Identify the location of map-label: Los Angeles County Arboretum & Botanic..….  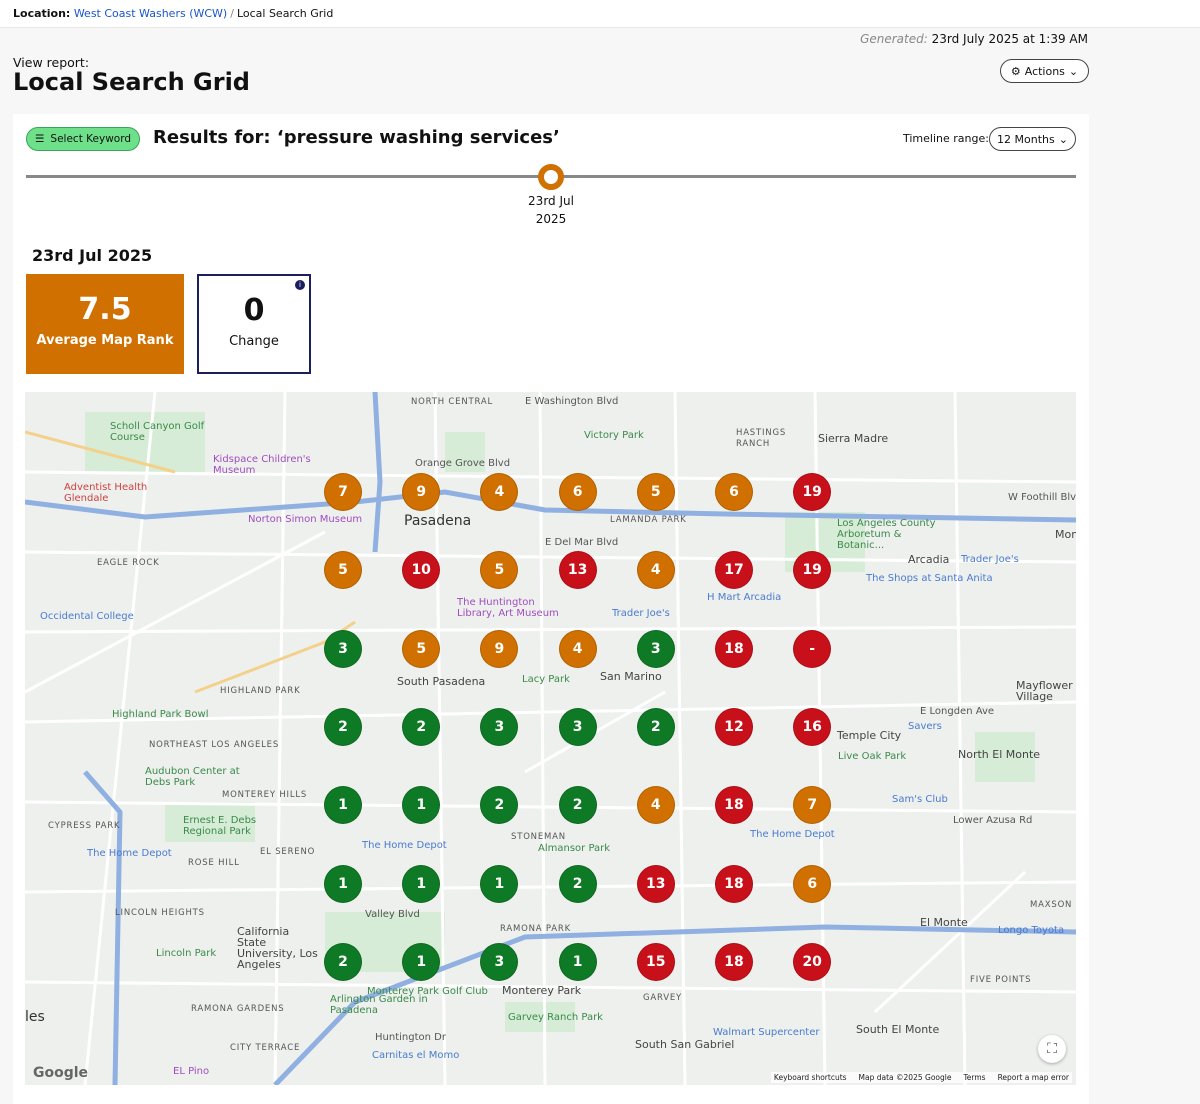
(886, 534).